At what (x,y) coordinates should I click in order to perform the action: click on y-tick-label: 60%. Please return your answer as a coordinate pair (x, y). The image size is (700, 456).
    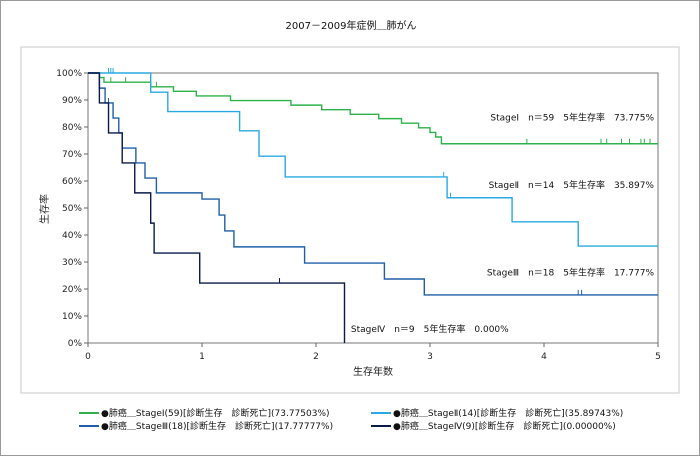
    Looking at the image, I should click on (72, 182).